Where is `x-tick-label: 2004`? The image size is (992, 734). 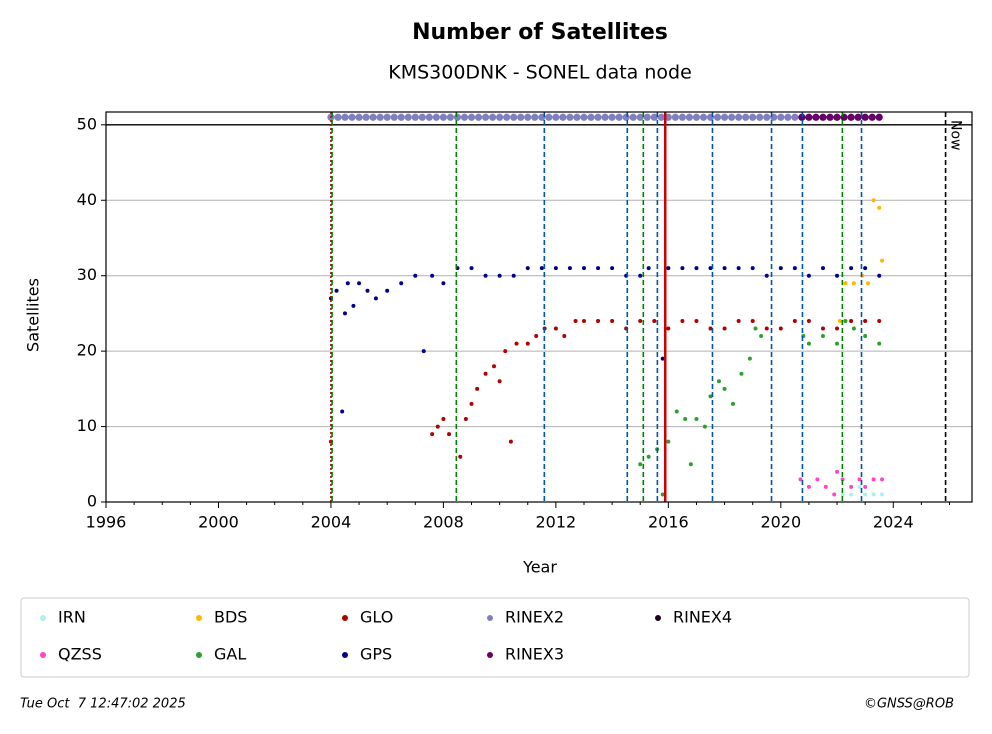 x-tick-label: 2004 is located at coordinates (331, 522).